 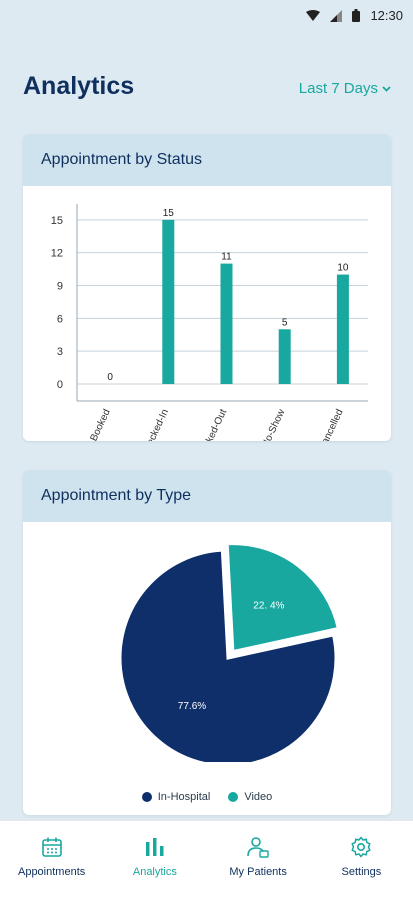 What do you see at coordinates (258, 847) in the screenshot?
I see `patients-icon` at bounding box center [258, 847].